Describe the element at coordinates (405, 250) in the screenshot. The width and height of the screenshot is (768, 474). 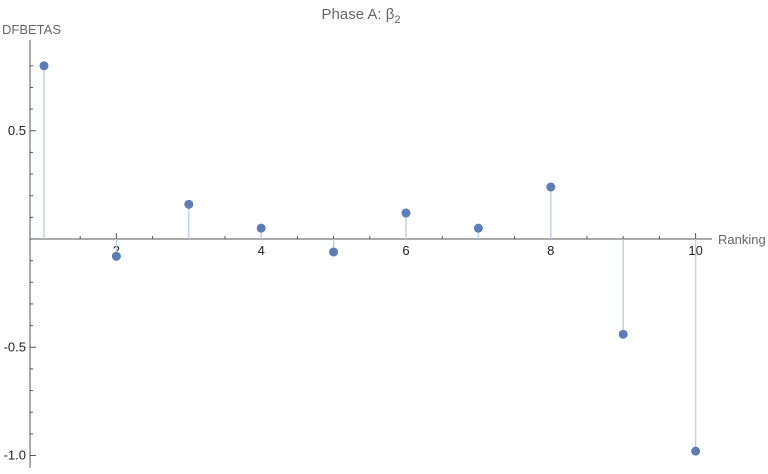
I see `x-tick-label: 6` at that location.